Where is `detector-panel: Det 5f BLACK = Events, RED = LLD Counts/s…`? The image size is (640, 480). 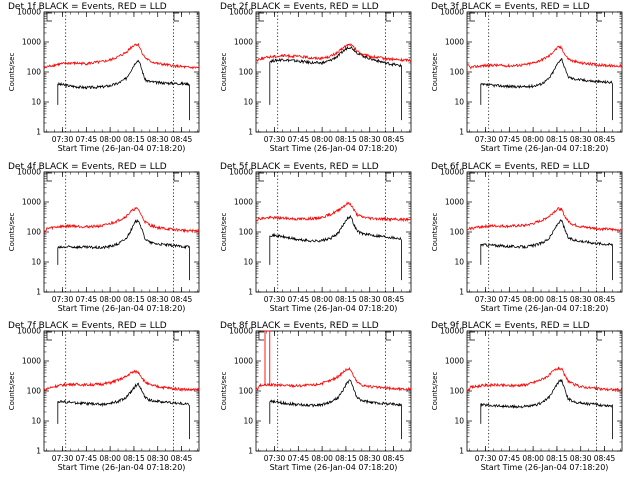
detector-panel: Det 5f BLACK = Events, RED = LLD Counts/s… is located at coordinates (316, 237).